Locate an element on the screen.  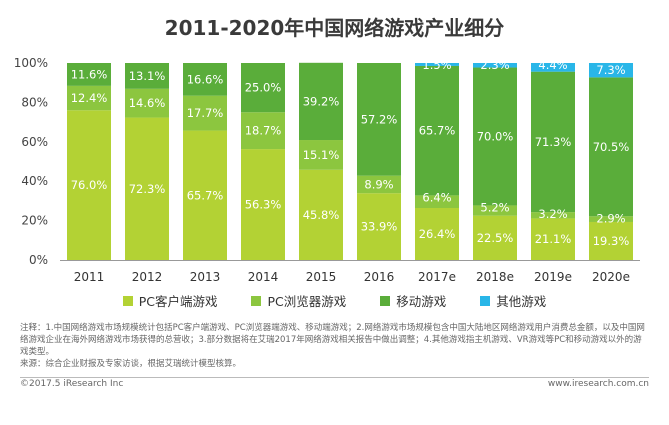
data-label: 39.2% is located at coordinates (321, 101).